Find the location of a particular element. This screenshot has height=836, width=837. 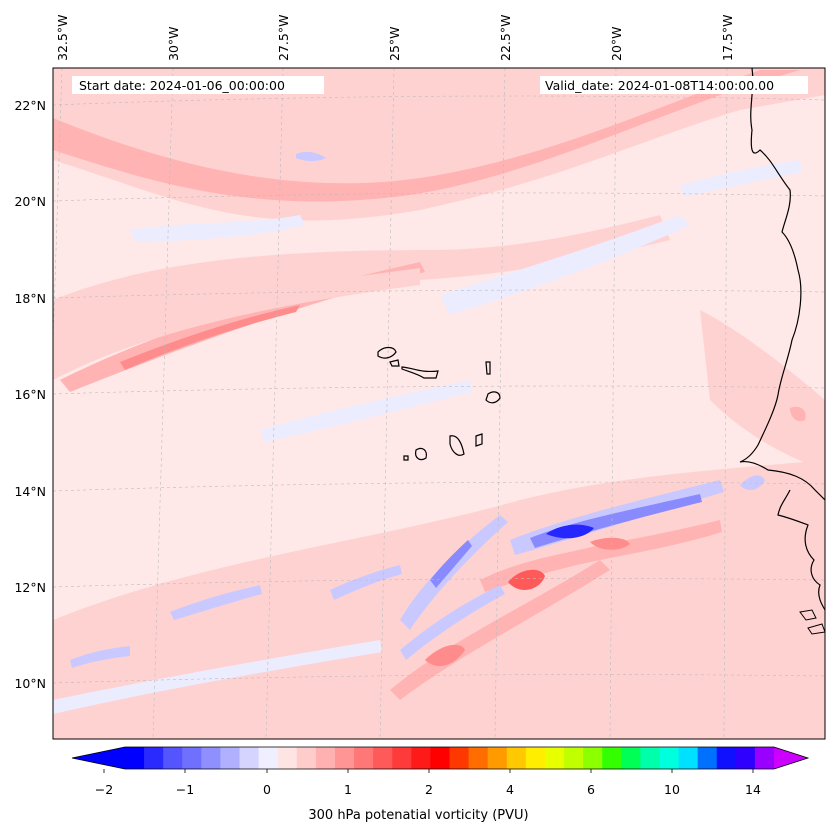

colorbar-tick-label: 4 is located at coordinates (510, 789).